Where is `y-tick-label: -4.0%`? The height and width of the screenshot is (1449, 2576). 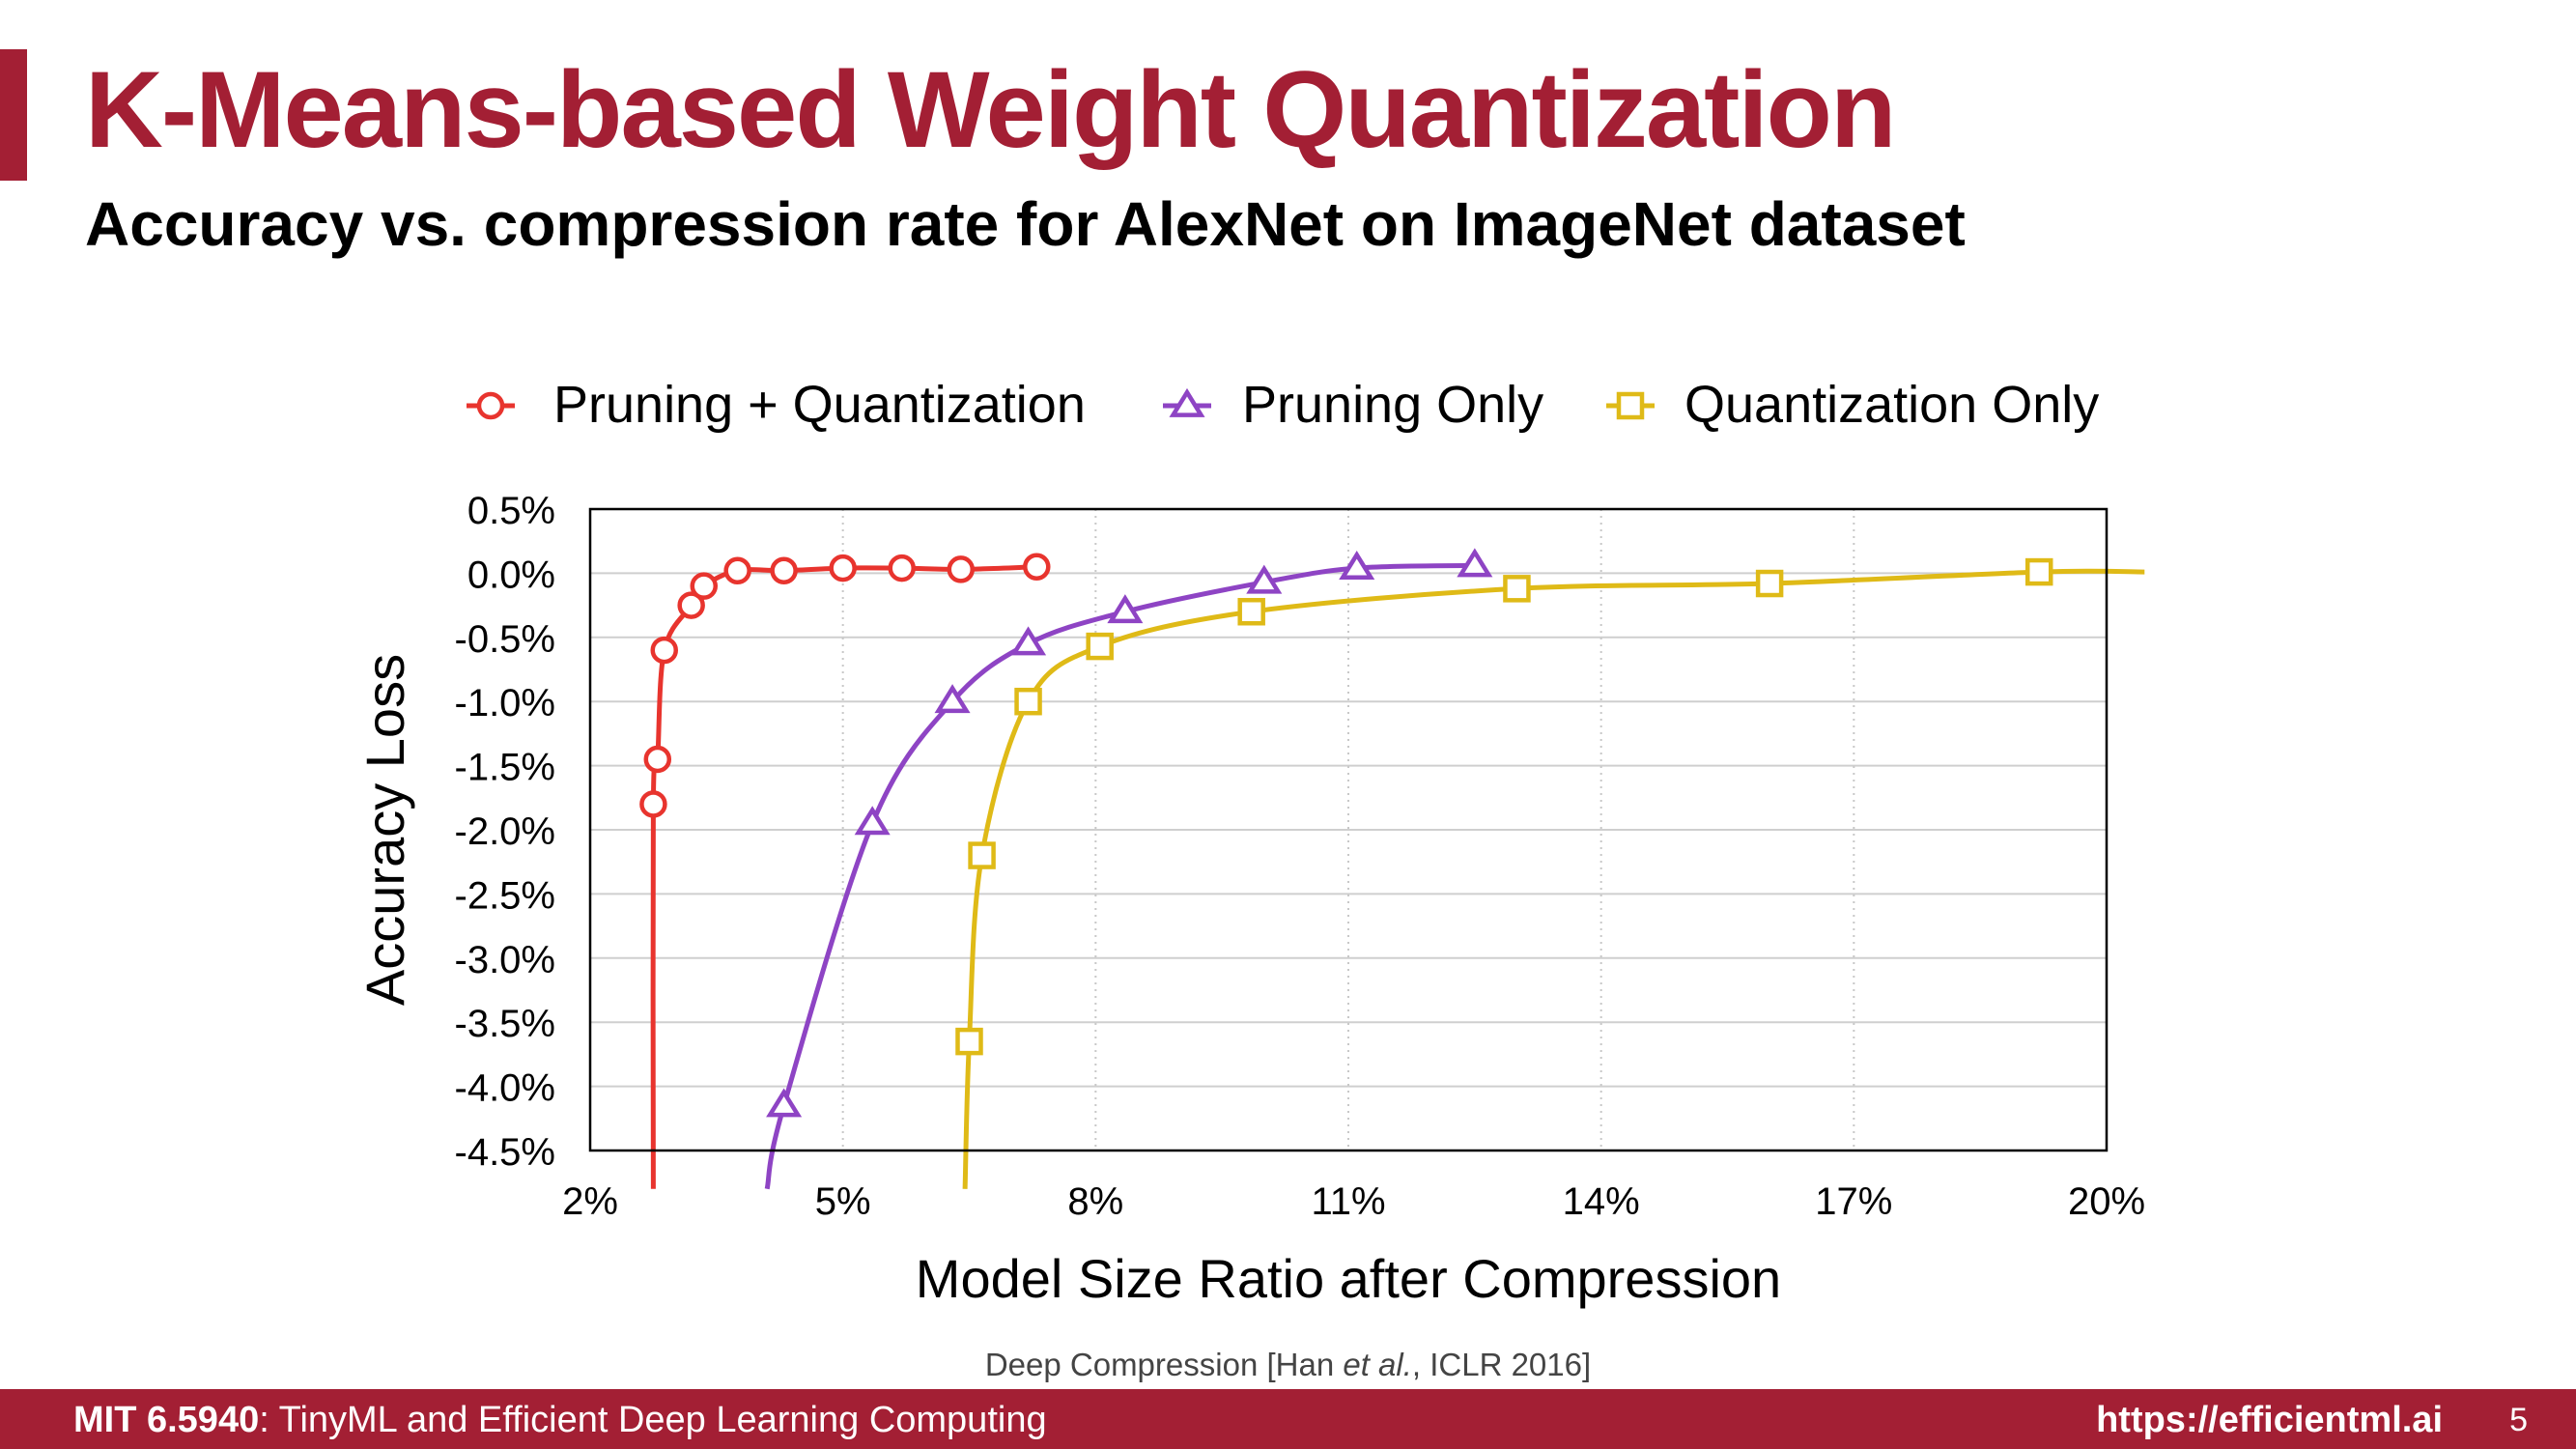
y-tick-label: -4.0% is located at coordinates (505, 1088).